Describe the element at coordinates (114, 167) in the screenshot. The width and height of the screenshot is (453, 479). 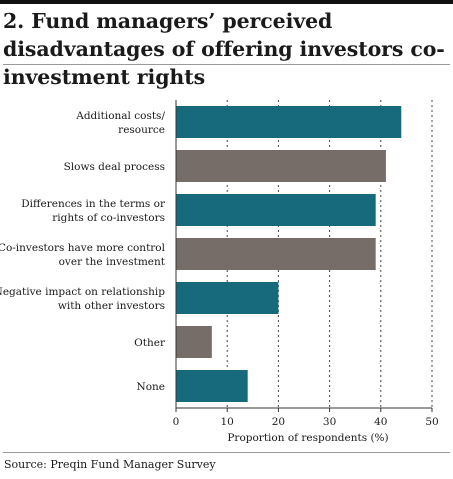
I see `category-label-1: Slows deal process` at that location.